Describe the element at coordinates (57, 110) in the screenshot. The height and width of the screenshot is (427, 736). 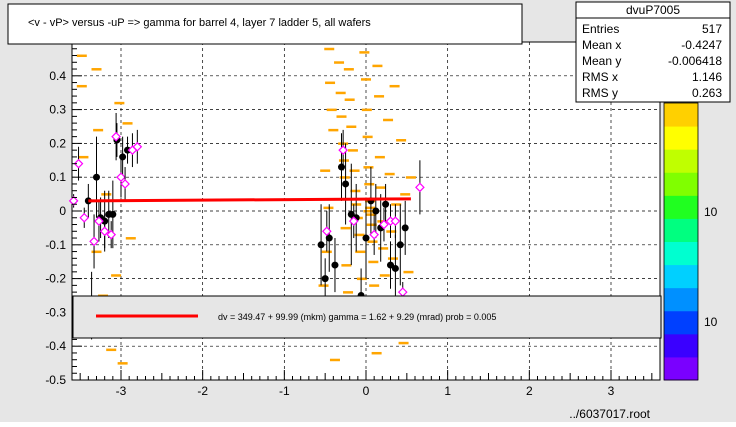
I see `y-tick-label: 0.3` at that location.